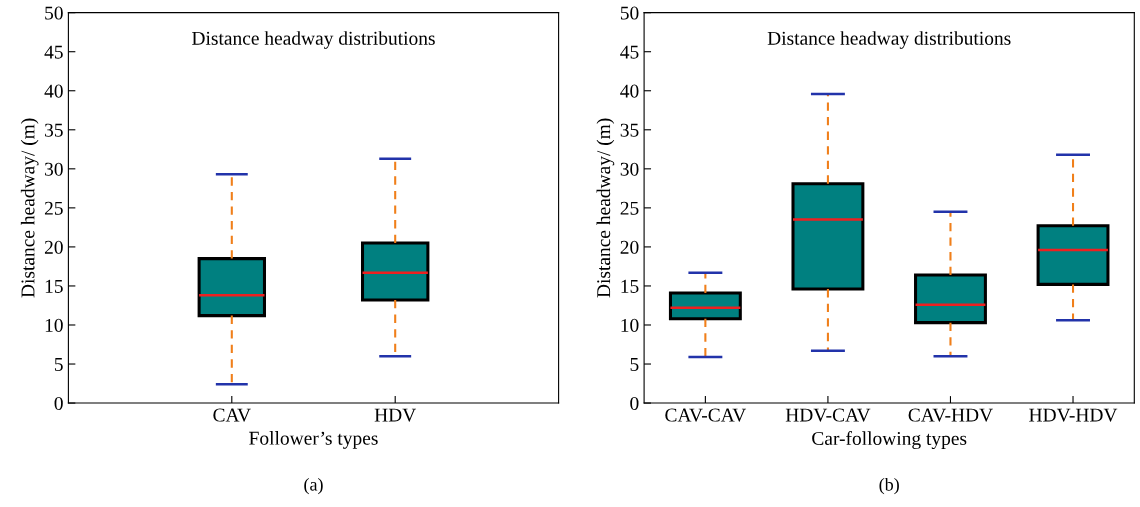  What do you see at coordinates (1073, 415) in the screenshot?
I see `x-tick-label: HDV-HDV` at bounding box center [1073, 415].